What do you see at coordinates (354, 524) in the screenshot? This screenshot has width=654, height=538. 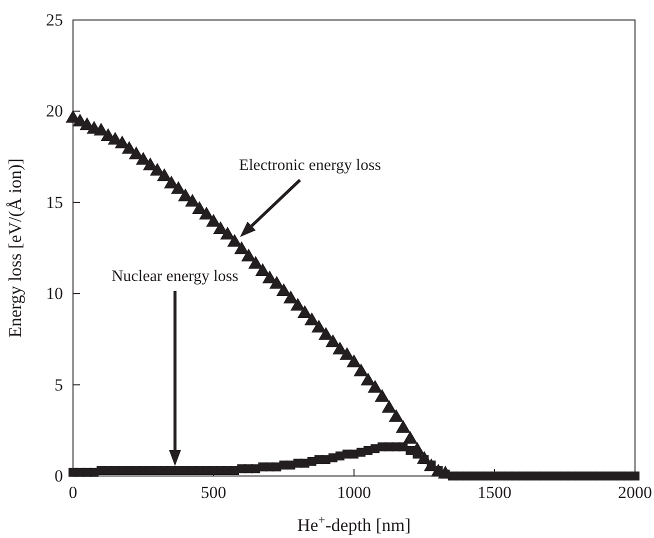 I see `x-axis-title: He$^{+}$-depth [nm]` at bounding box center [354, 524].